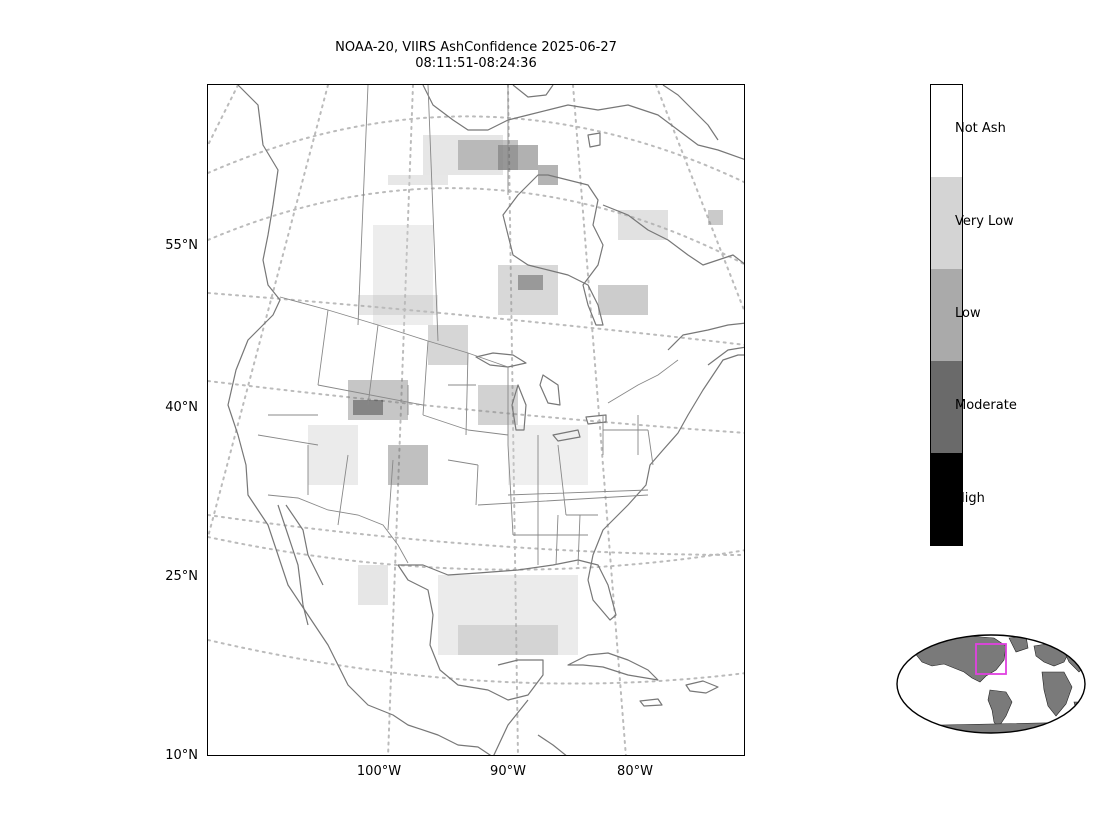 This screenshot has height=840, width=1120. What do you see at coordinates (991, 659) in the screenshot?
I see `inset-extent-box` at bounding box center [991, 659].